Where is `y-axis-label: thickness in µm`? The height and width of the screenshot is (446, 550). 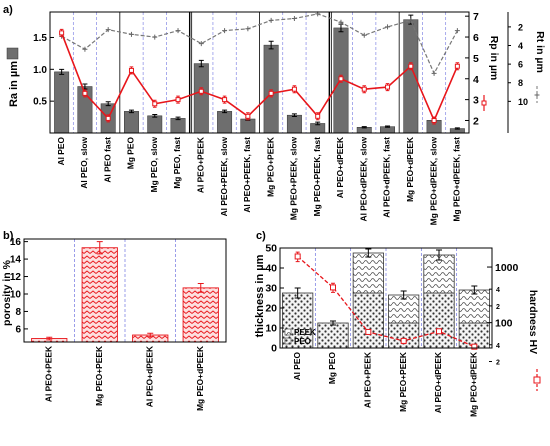 y-axis-label: thickness in µm is located at coordinates (260, 295).